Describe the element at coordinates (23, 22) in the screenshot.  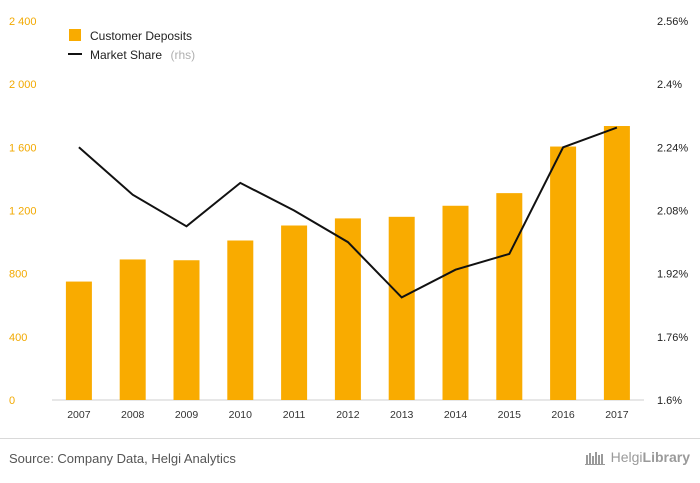
I see `left-tick-label: 2 400` at that location.